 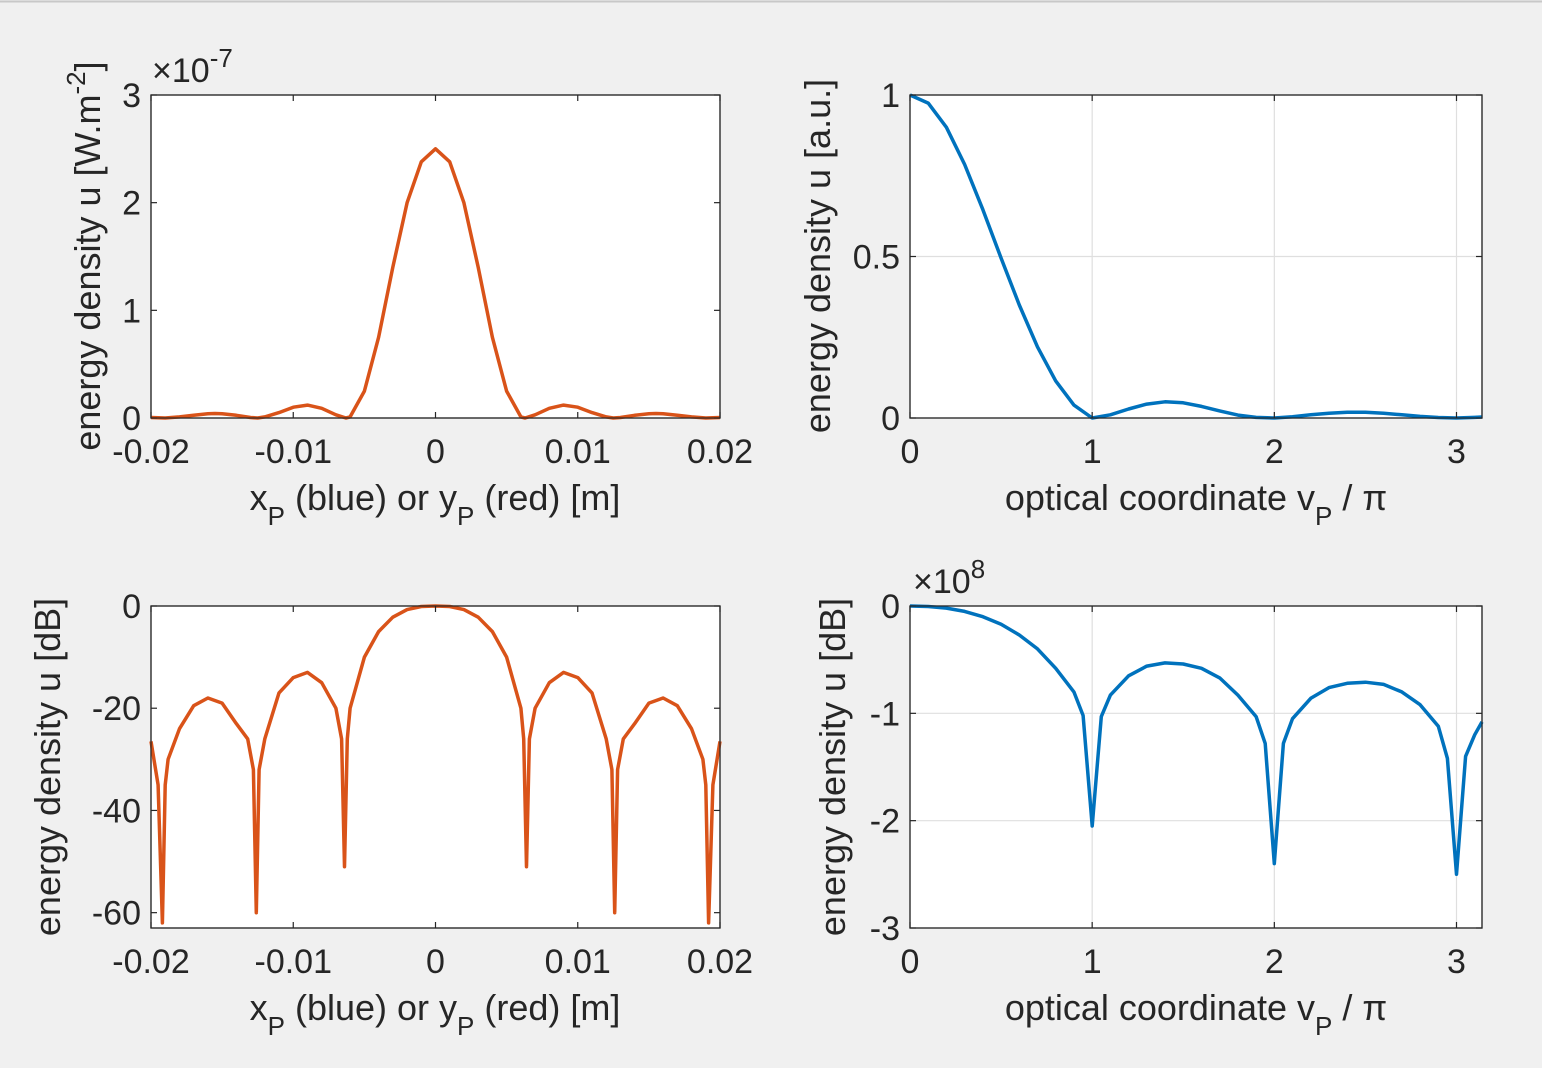 I want to click on y-axis-label-part: energy density u [W.m, so click(x=87, y=272).